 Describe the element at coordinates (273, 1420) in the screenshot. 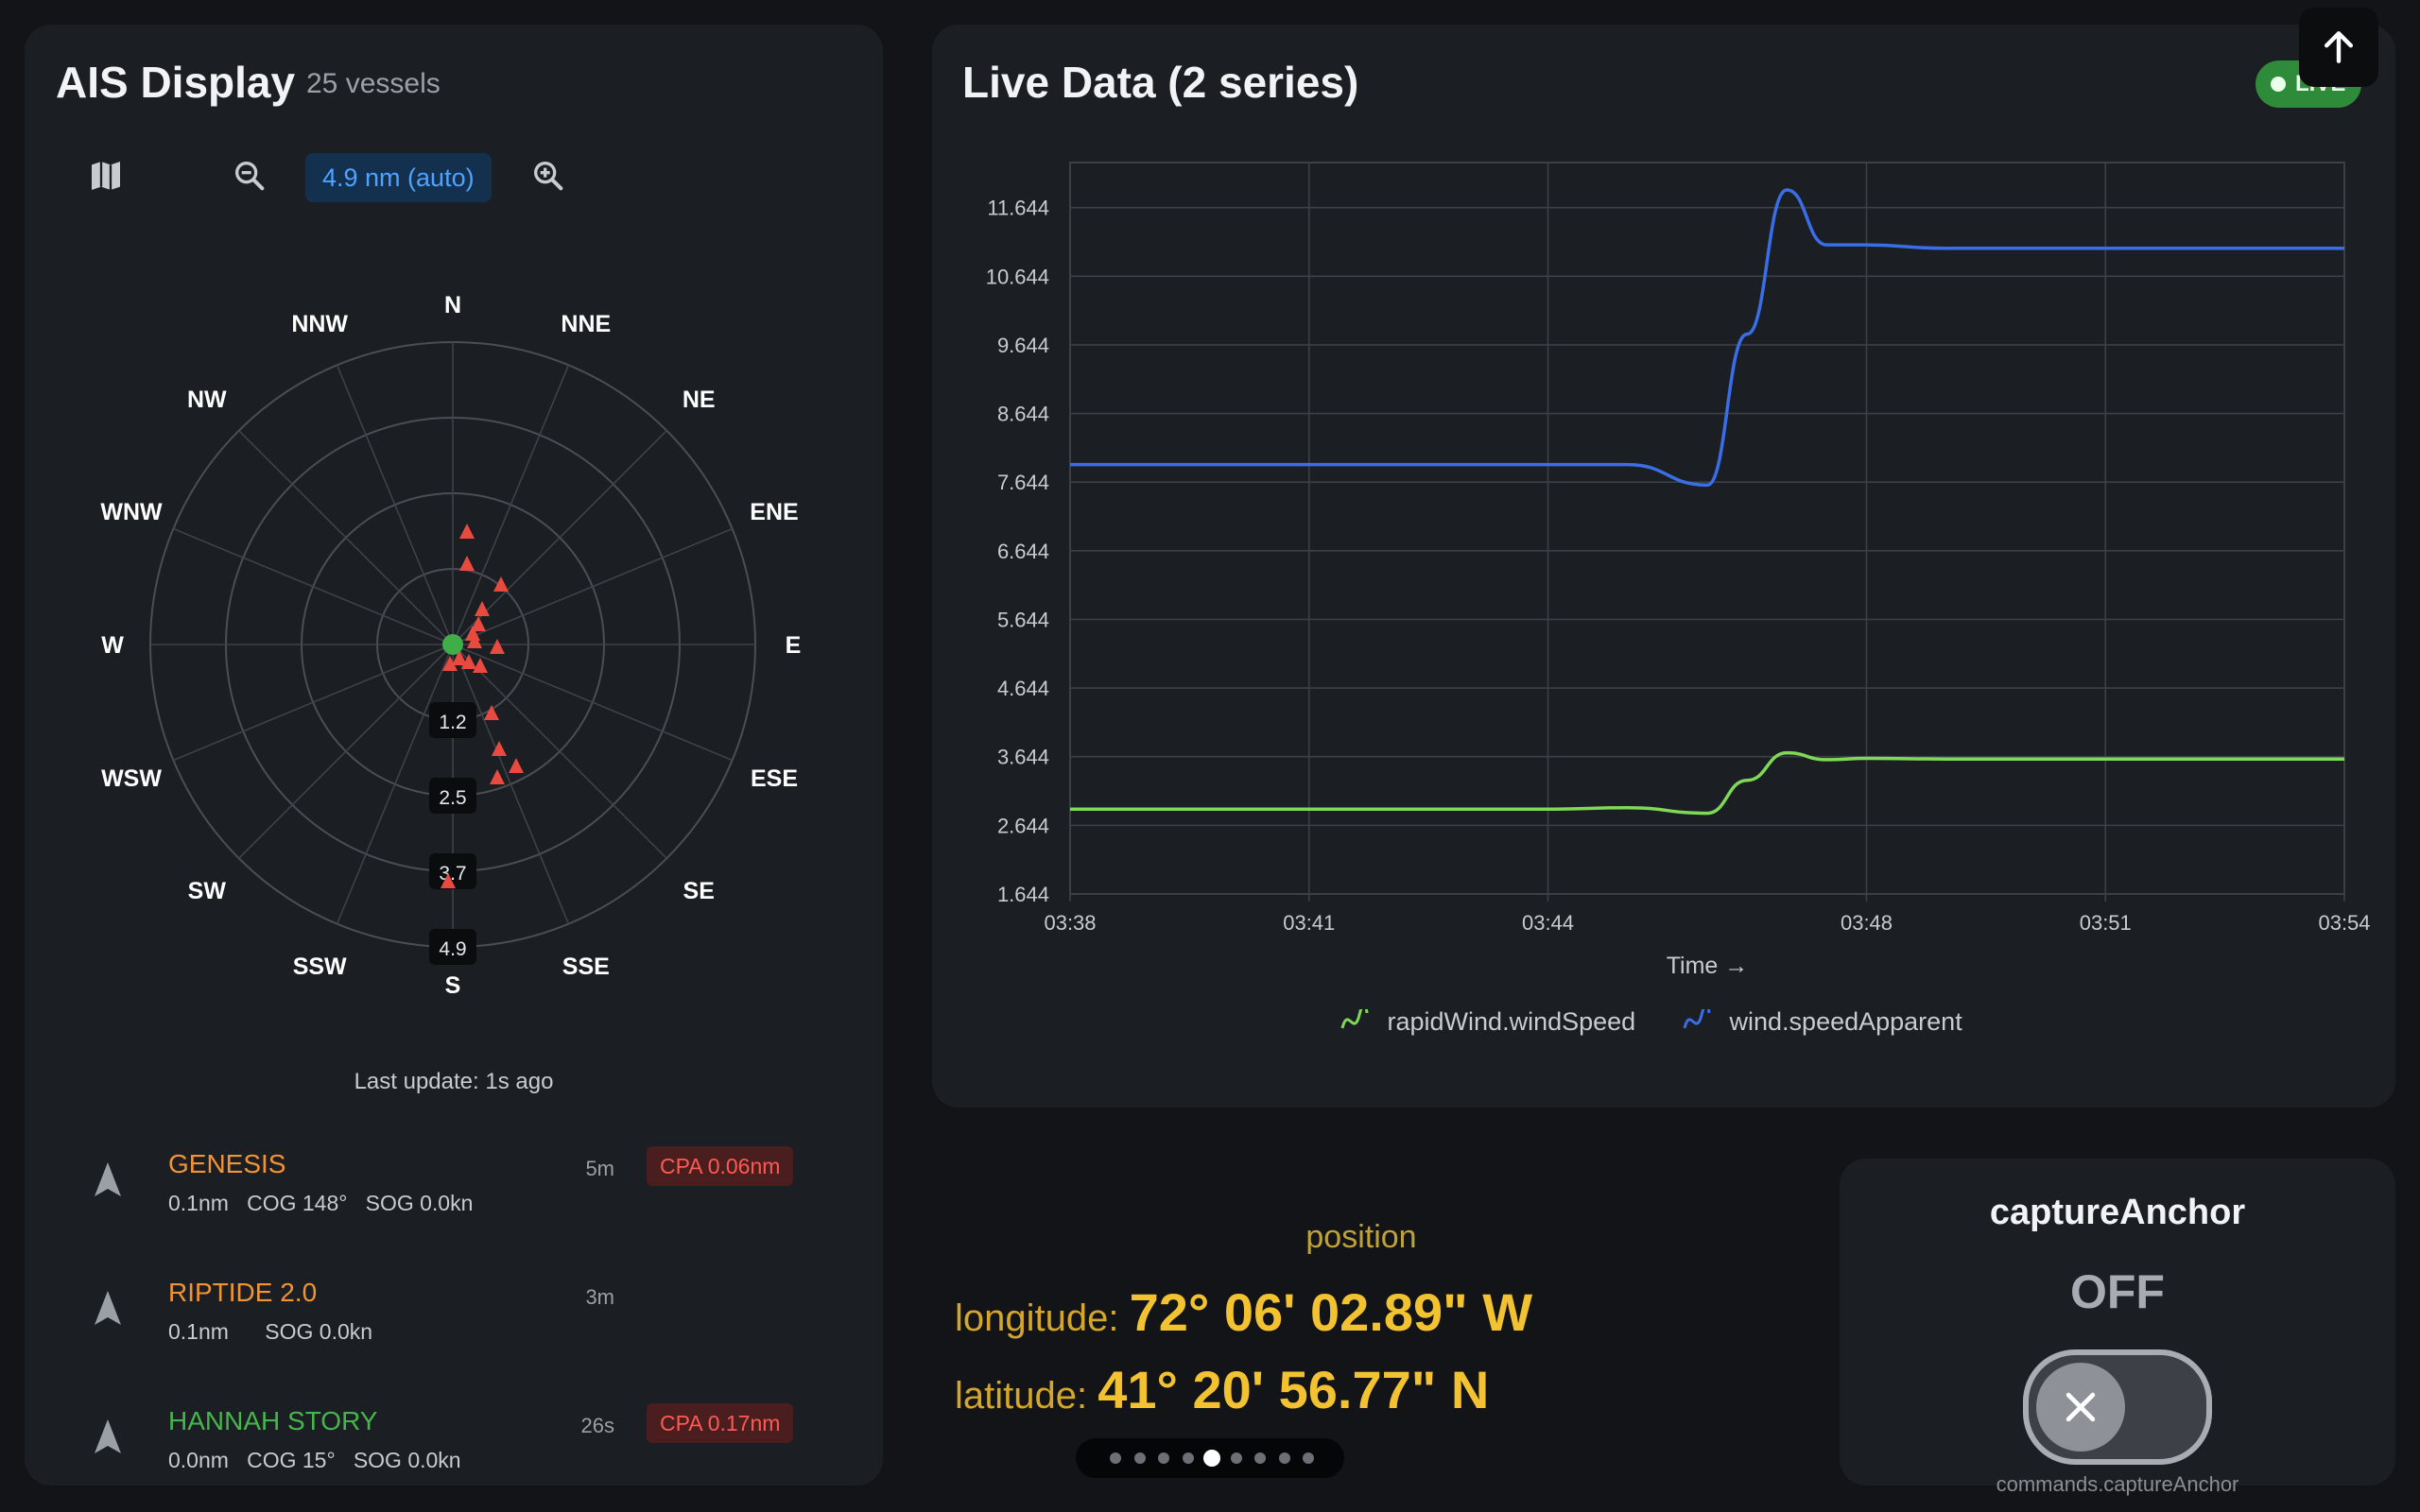

I see `vessel-name: HANNAH STORY` at that location.